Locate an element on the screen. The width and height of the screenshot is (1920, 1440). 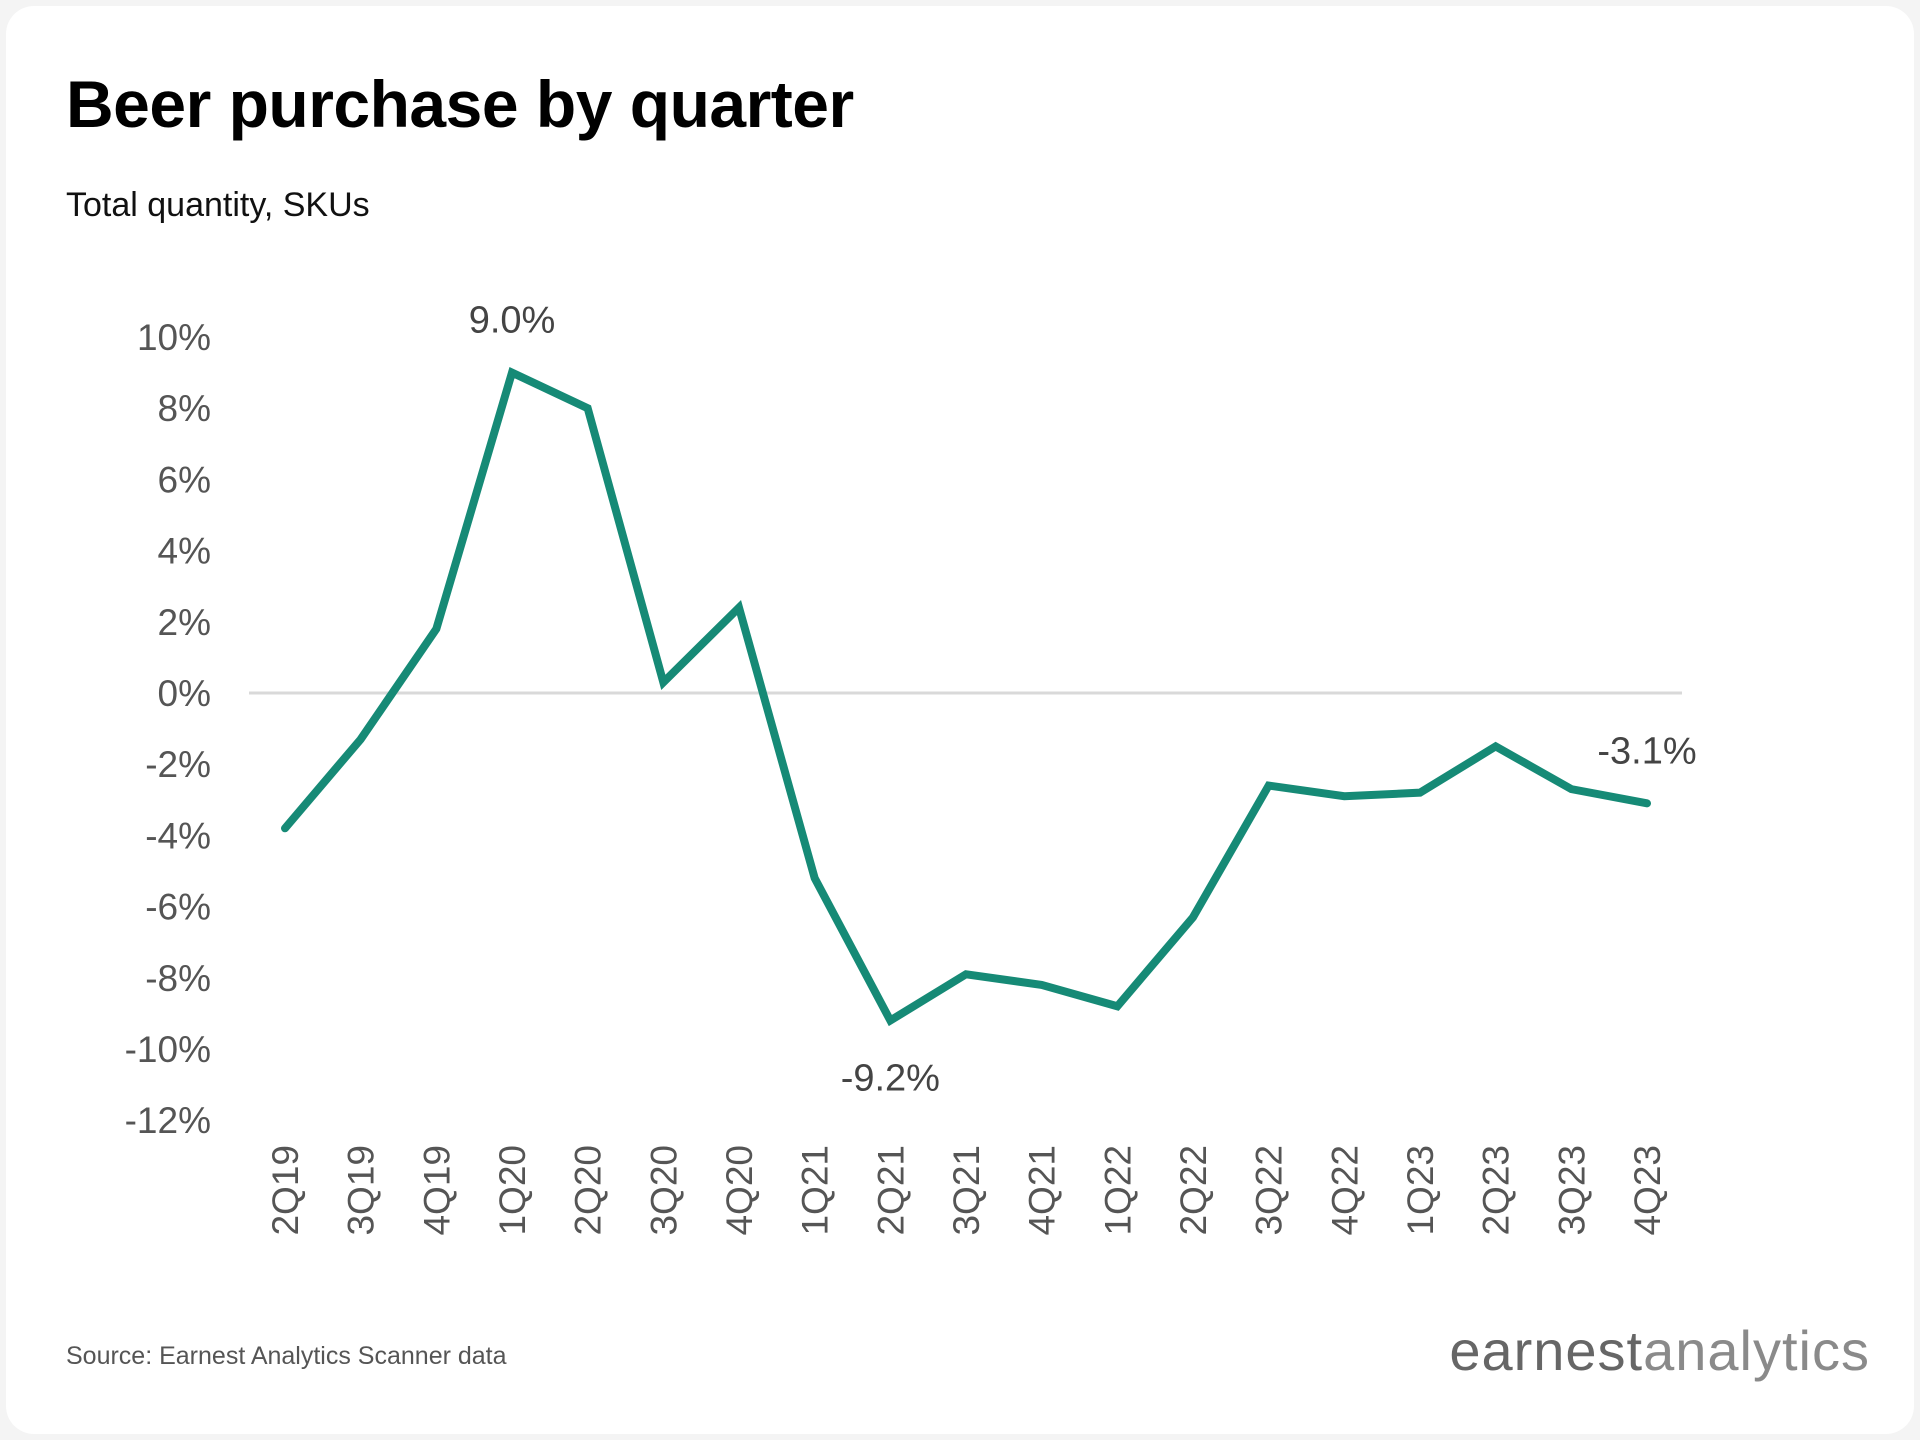
x-tick-label: 3Q23 is located at coordinates (1571, 1190).